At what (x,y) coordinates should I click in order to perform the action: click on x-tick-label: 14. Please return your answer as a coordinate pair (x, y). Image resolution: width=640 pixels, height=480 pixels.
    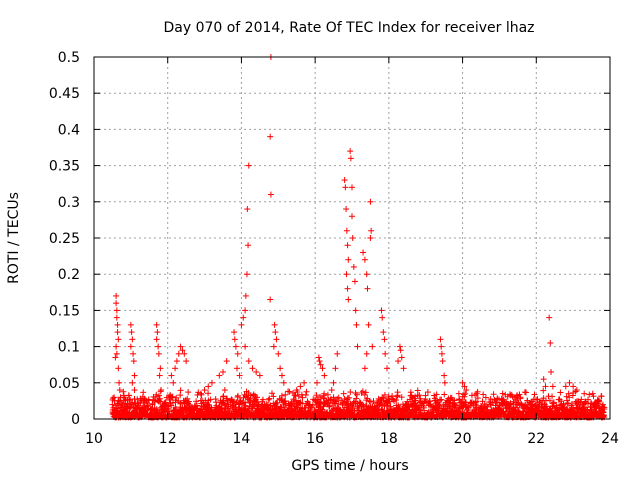
    Looking at the image, I should click on (242, 439).